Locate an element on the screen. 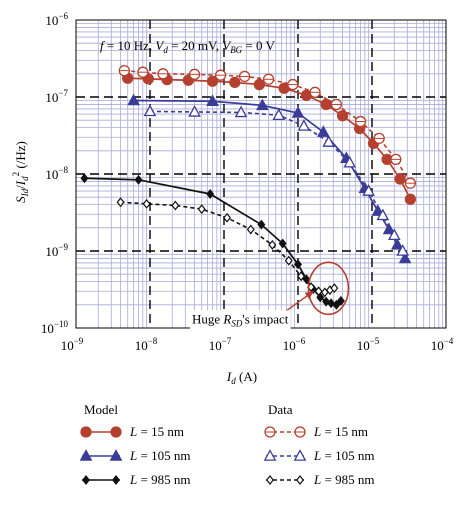 The image size is (474, 506). legend-data-label: L = 985 nm is located at coordinates (344, 479).